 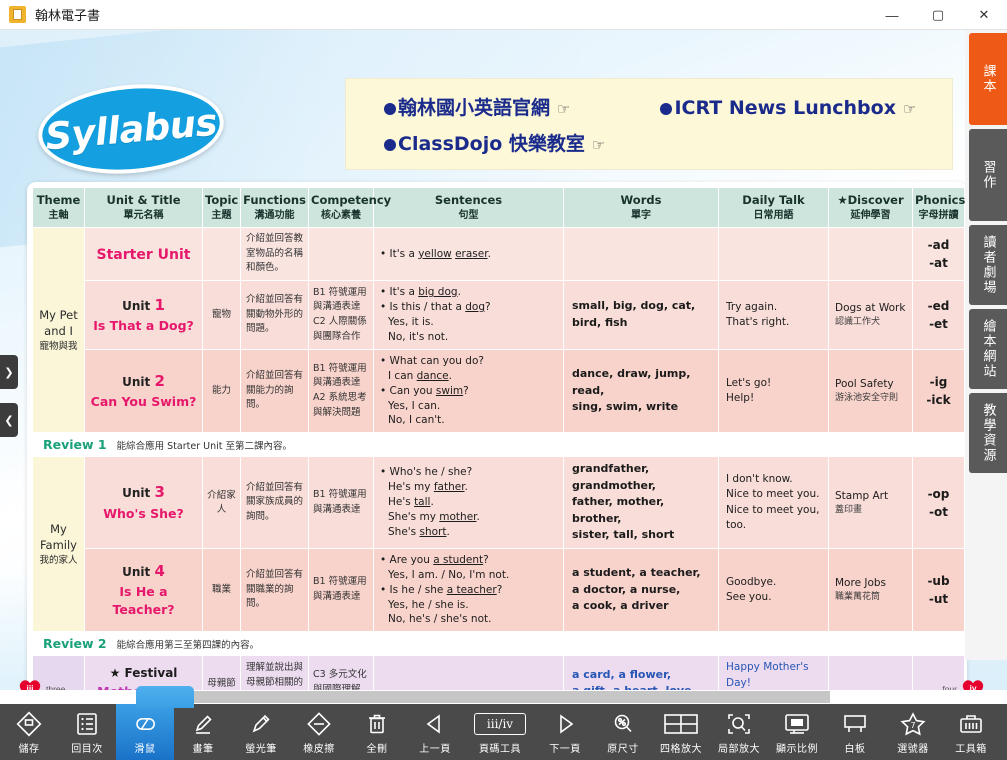 What do you see at coordinates (341, 254) in the screenshot?
I see `competency-cell` at bounding box center [341, 254].